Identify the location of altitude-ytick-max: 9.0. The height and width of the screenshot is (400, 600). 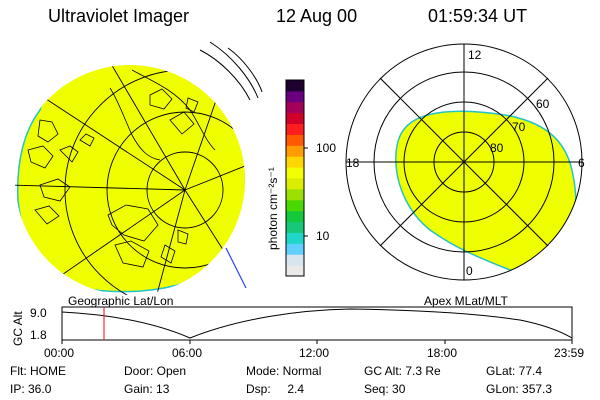
(38, 313).